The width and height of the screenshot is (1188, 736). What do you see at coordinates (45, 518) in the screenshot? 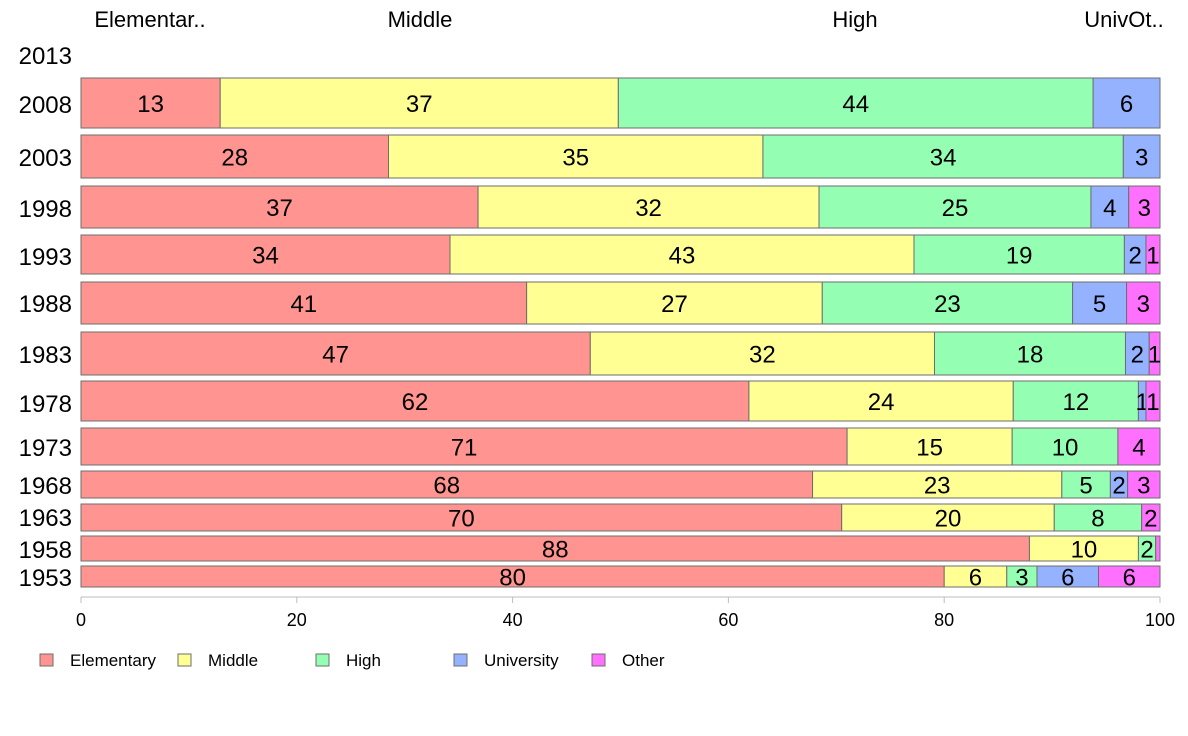
I see `year-label: 1963` at bounding box center [45, 518].